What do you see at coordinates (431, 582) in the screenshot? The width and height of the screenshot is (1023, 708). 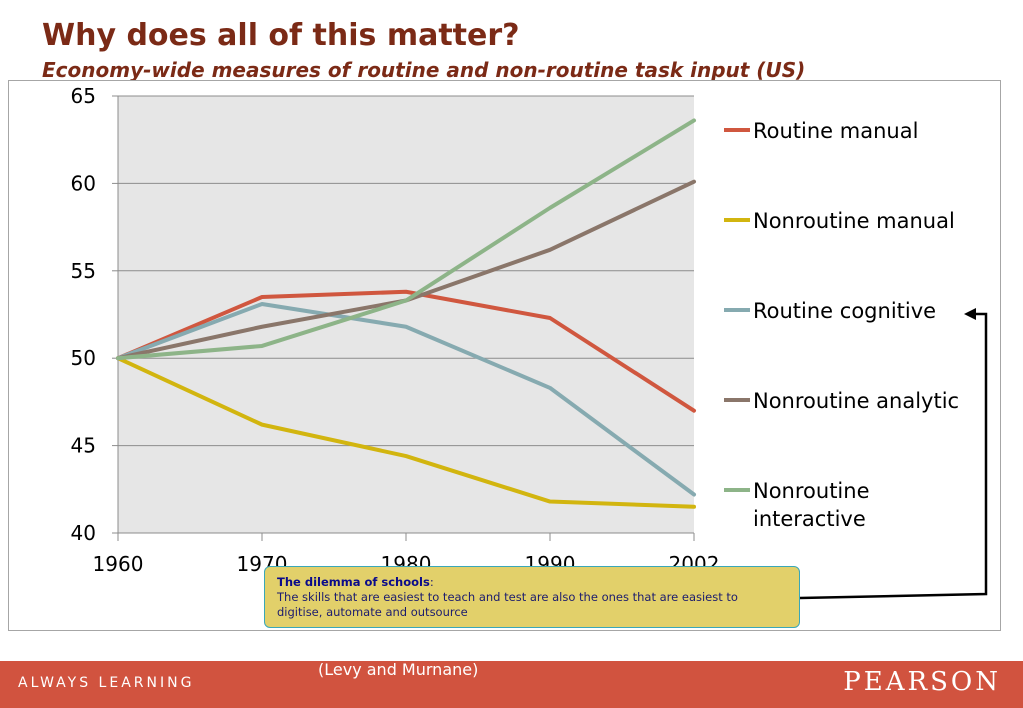 I see `callout-colon: :` at bounding box center [431, 582].